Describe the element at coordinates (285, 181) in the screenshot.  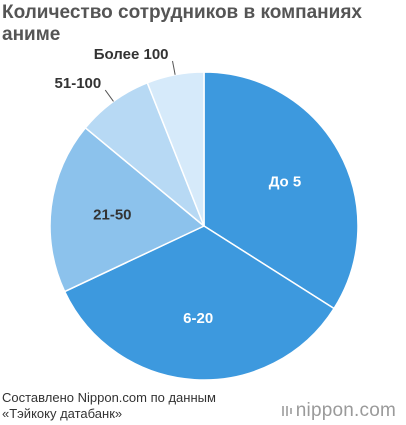
I see `pie-label-1: До 5` at that location.